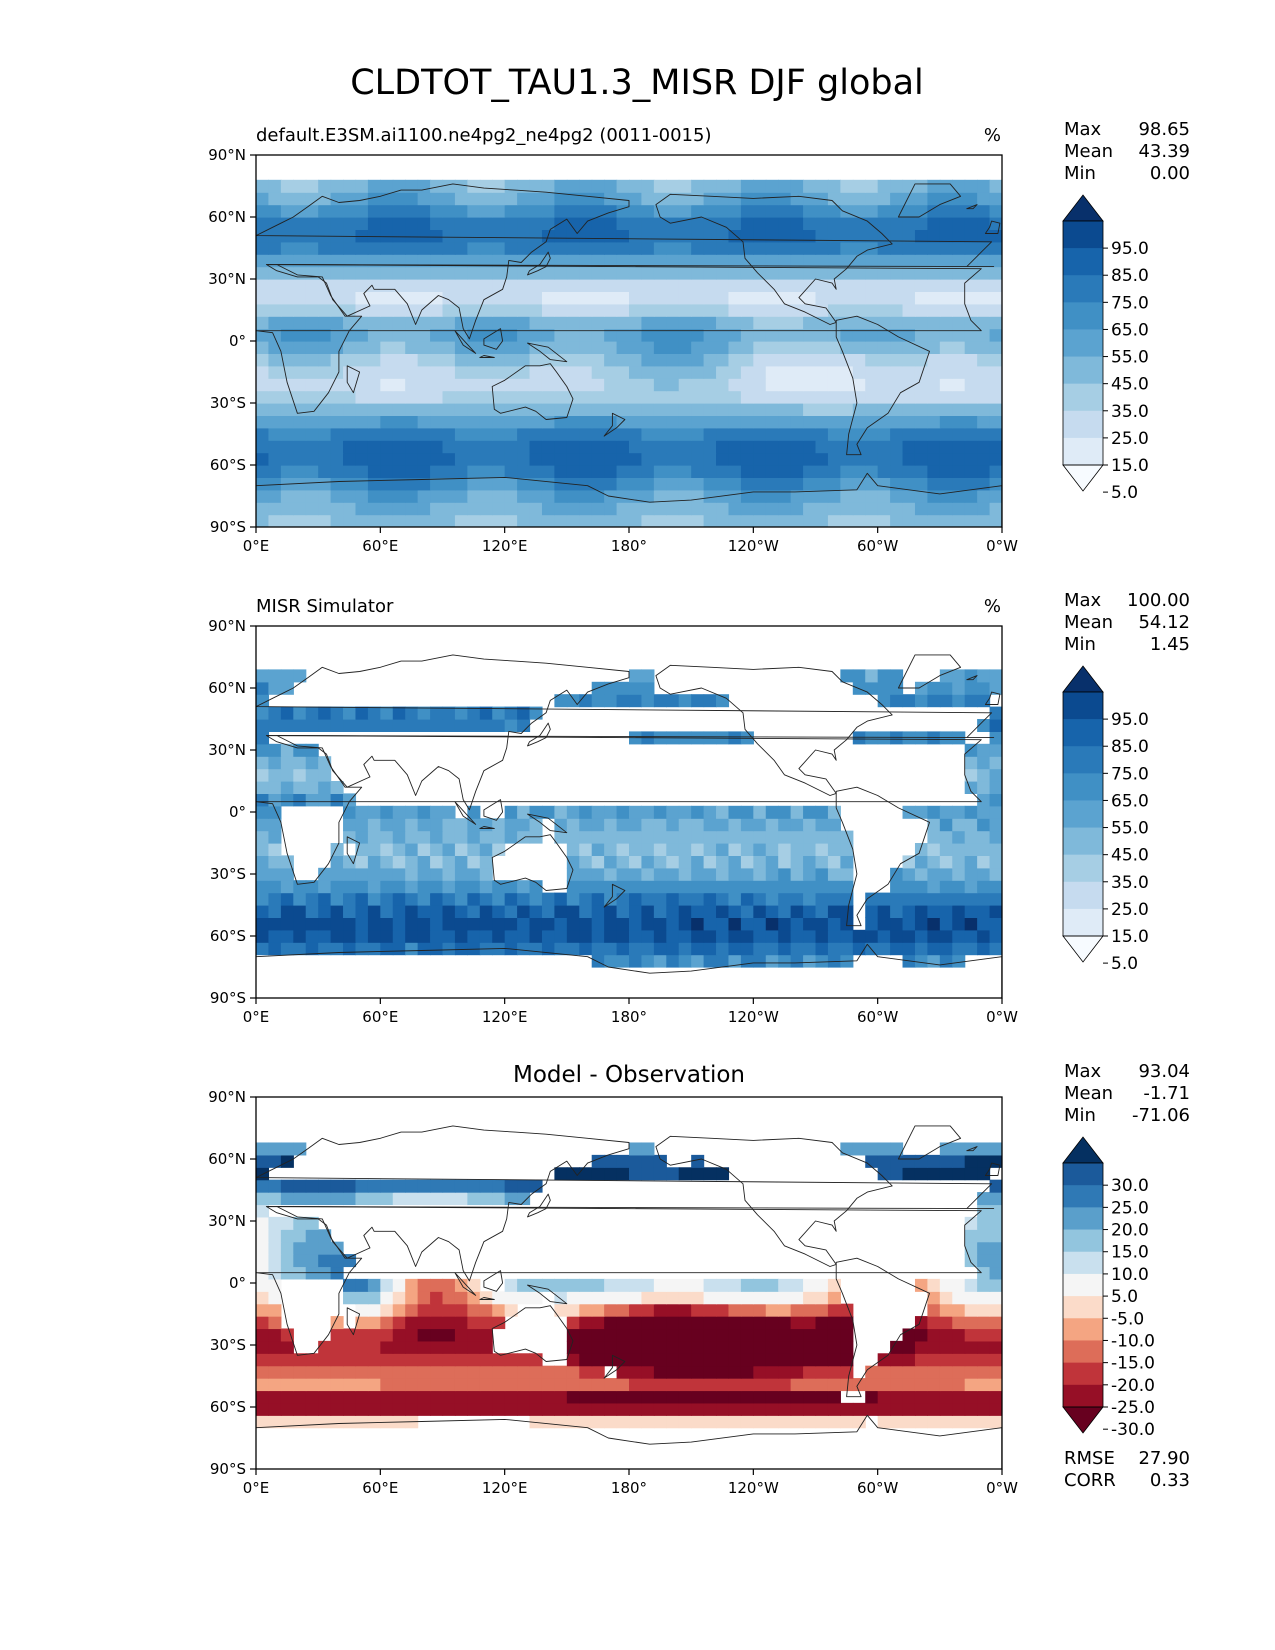 The height and width of the screenshot is (1650, 1275). I want to click on x-tick-label: 60°W, so click(878, 1017).